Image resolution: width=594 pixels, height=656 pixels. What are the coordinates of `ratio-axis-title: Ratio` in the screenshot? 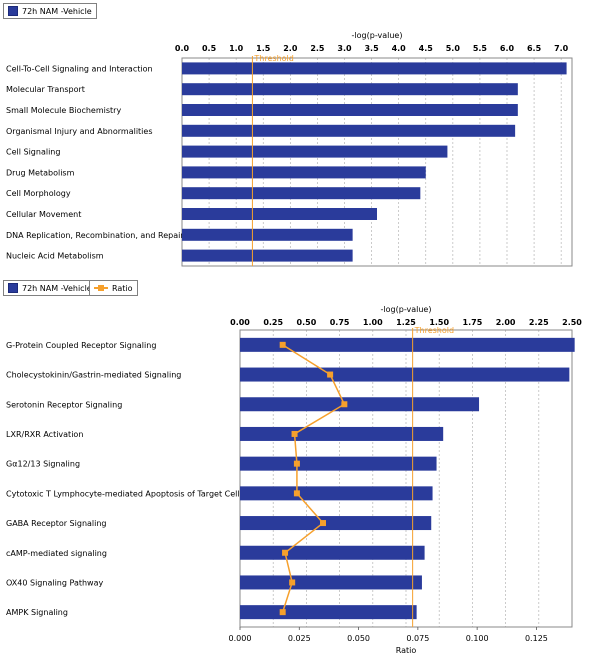 It's located at (406, 650).